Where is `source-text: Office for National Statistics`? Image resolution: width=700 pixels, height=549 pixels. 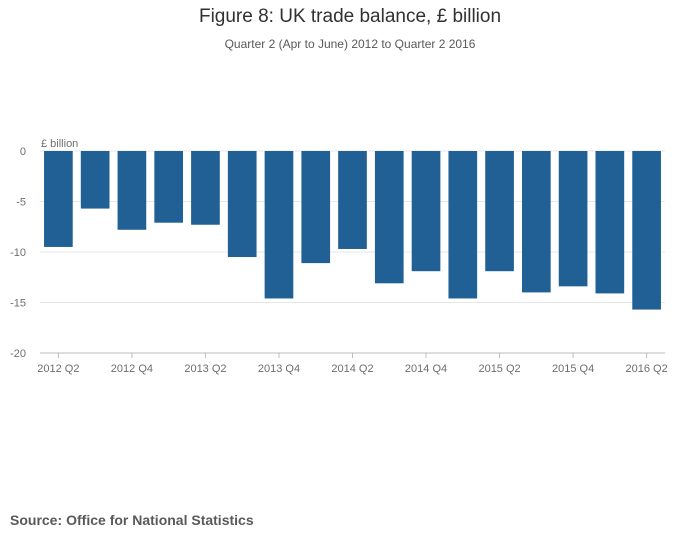 source-text: Office for National Statistics is located at coordinates (160, 520).